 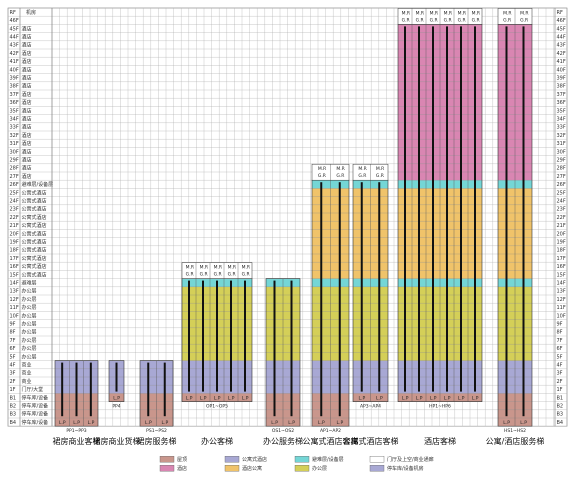 What do you see at coordinates (13, 333) in the screenshot?
I see `floor-label: 8F` at bounding box center [13, 333].